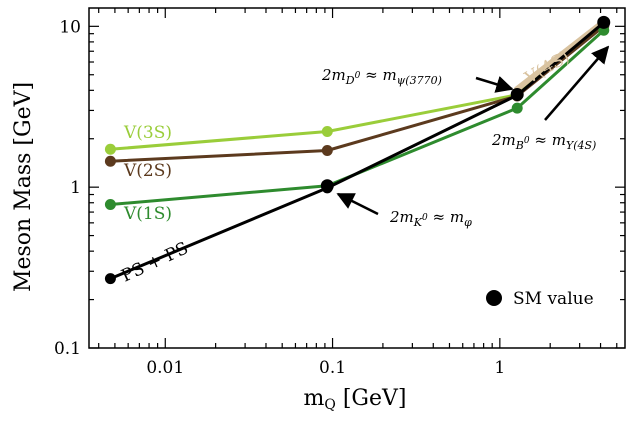  I want to click on svg-text: 2mK0 ≈ mφ, so click(430, 218).